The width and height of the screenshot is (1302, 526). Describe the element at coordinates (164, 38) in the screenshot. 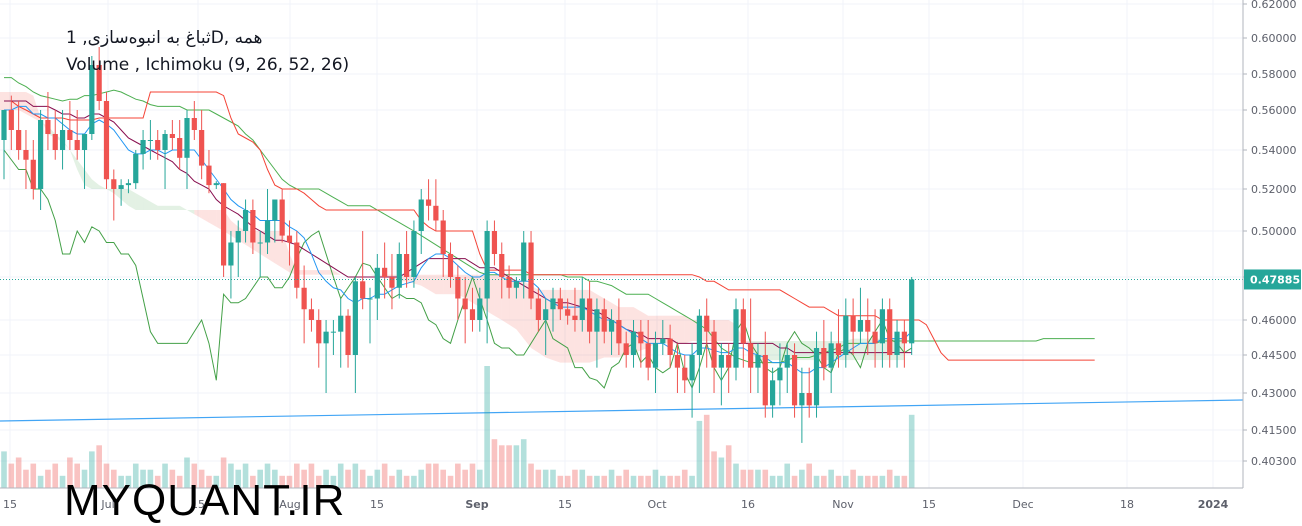

I see `symbol-legend: ثباغ به انبوه‌سازی, 1D, همه` at that location.